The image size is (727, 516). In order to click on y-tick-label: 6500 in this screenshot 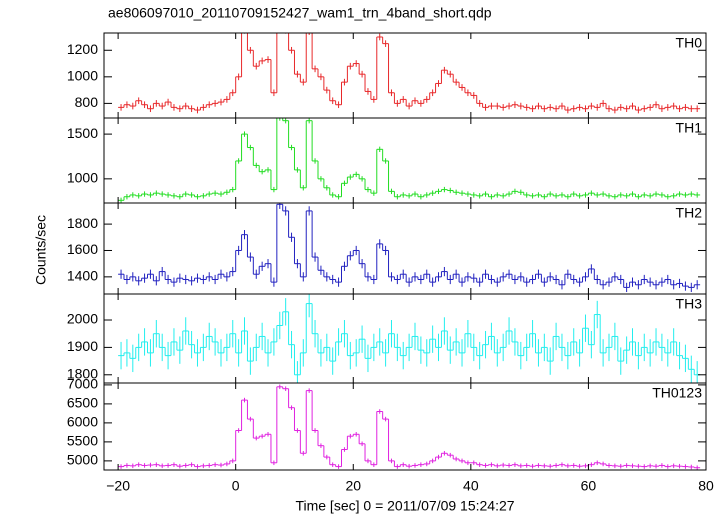, I will do `click(82, 403)`.